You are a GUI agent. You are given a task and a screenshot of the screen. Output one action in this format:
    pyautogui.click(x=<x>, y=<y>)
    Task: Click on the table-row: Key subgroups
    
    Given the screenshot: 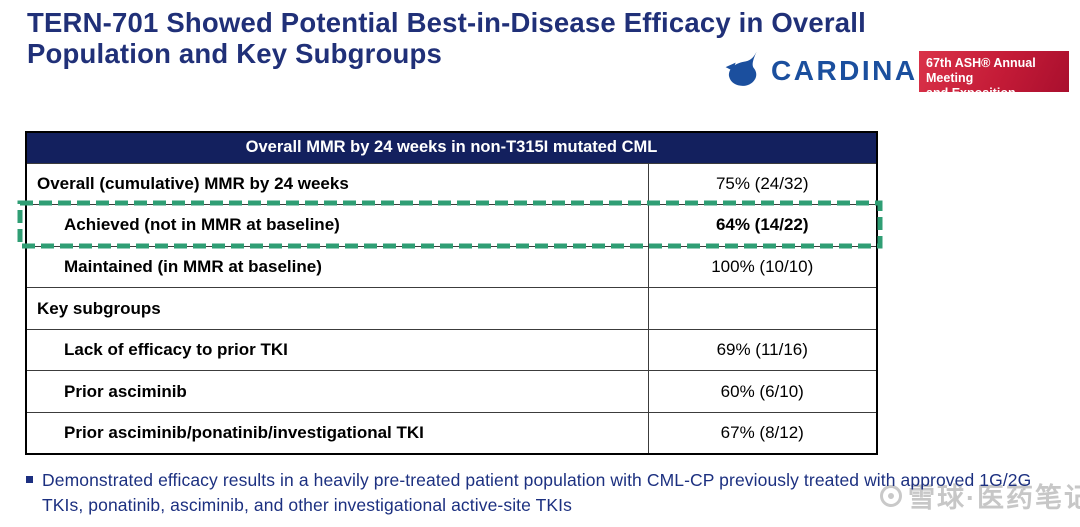 What is the action you would take?
    pyautogui.click(x=451, y=308)
    